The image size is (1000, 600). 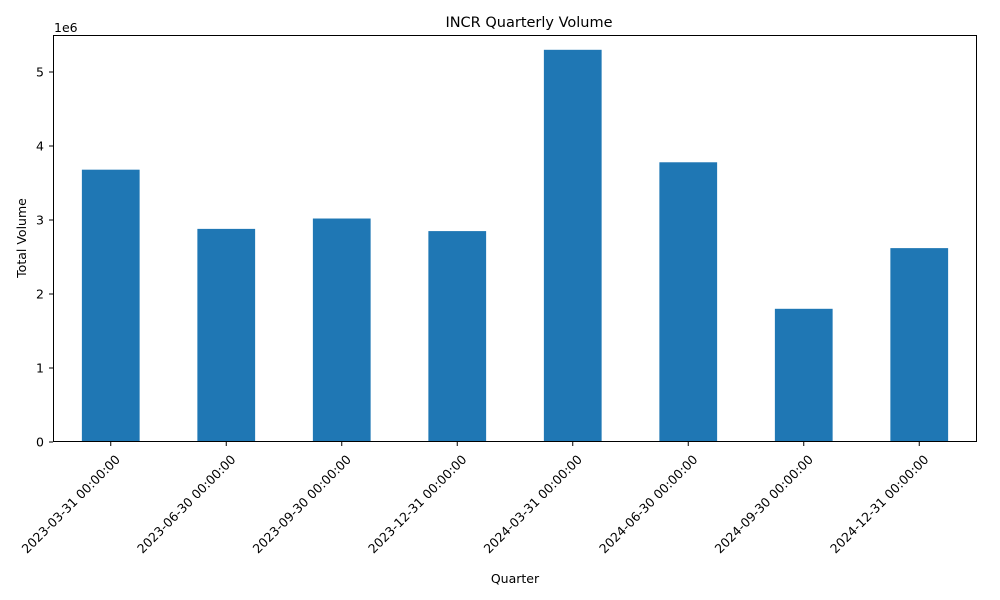 I want to click on x-tick-label: 2023-09-30 00:00:00, so click(x=302, y=504).